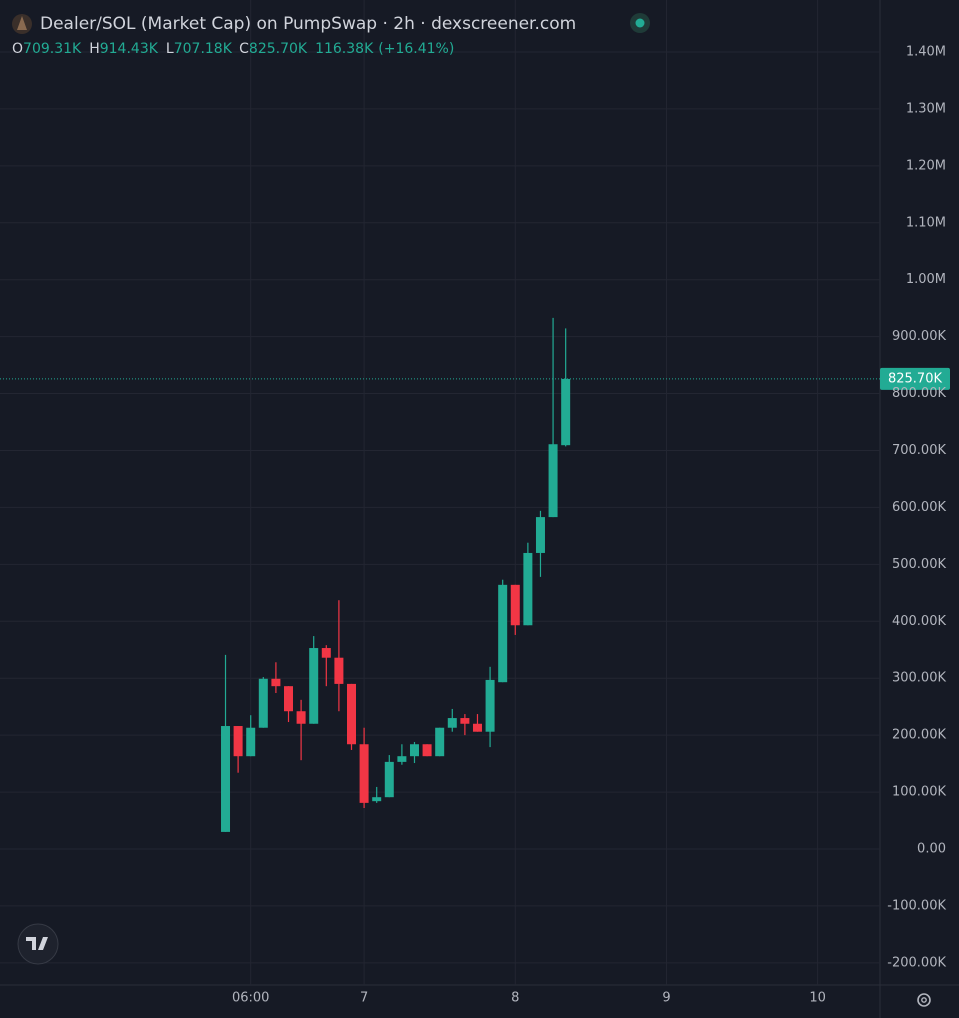 The image size is (959, 1018). Describe the element at coordinates (22, 23) in the screenshot. I see `token-icon-shape` at that location.